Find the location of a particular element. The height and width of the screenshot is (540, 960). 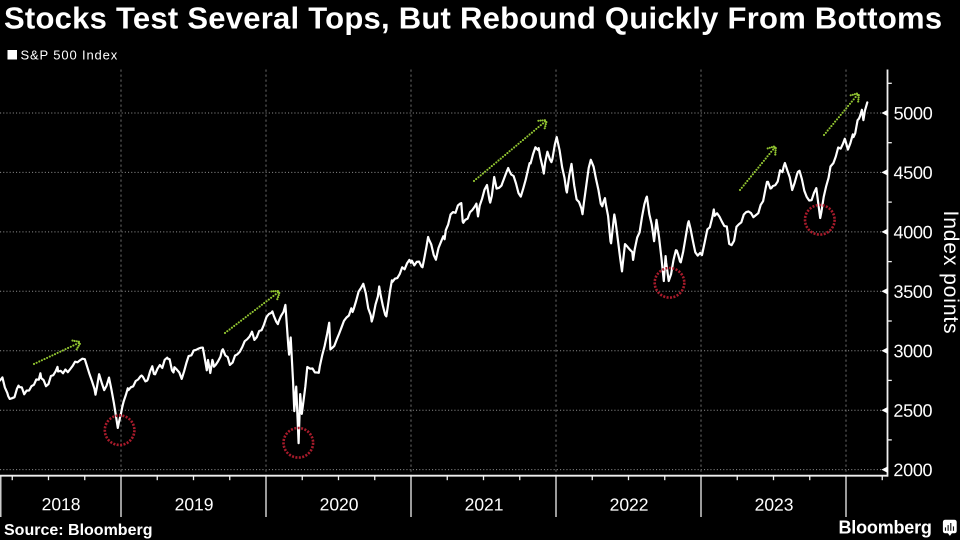

svg-text: 2019 is located at coordinates (194, 504).